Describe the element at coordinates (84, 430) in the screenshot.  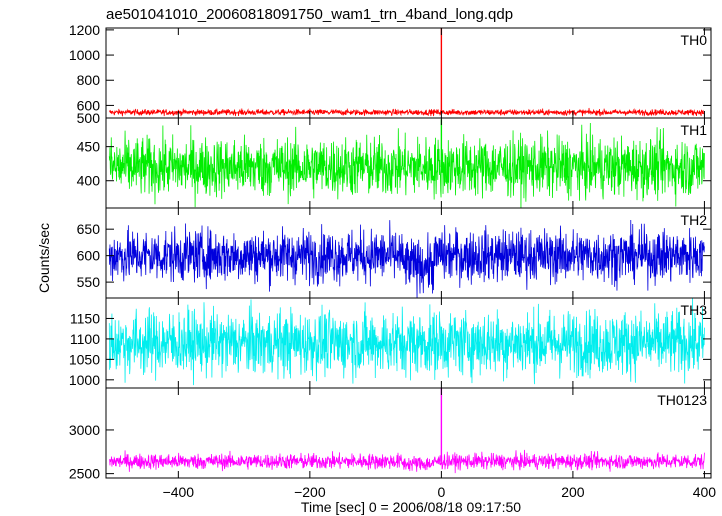
I see `y-tick-label: 3000` at that location.